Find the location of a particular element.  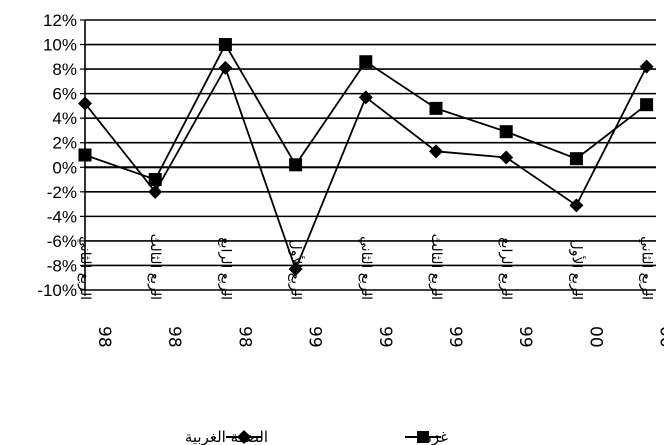

legend-diamond-marker is located at coordinates (244, 437).